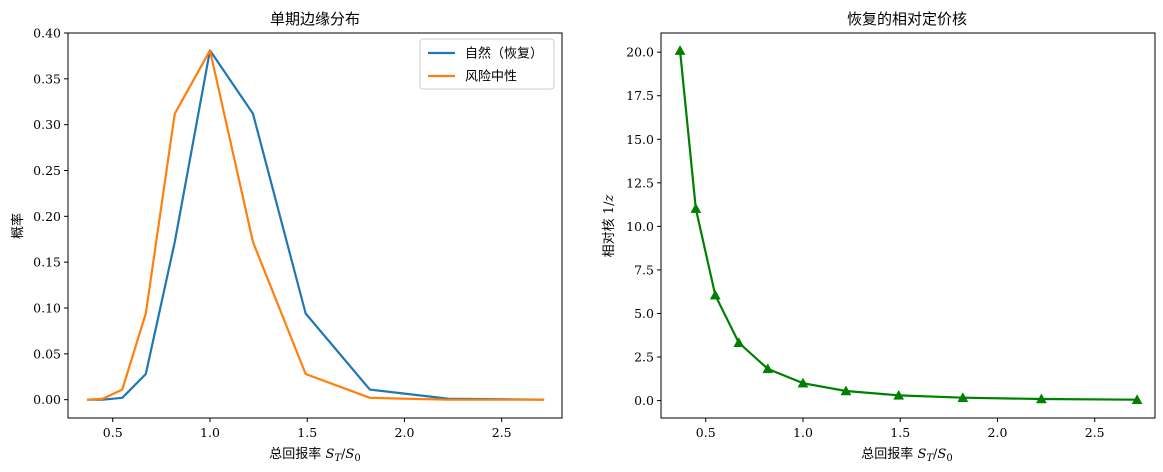 Image resolution: width=1163 pixels, height=472 pixels. What do you see at coordinates (644, 357) in the screenshot?
I see `right-ytick-label: 2.5` at bounding box center [644, 357].